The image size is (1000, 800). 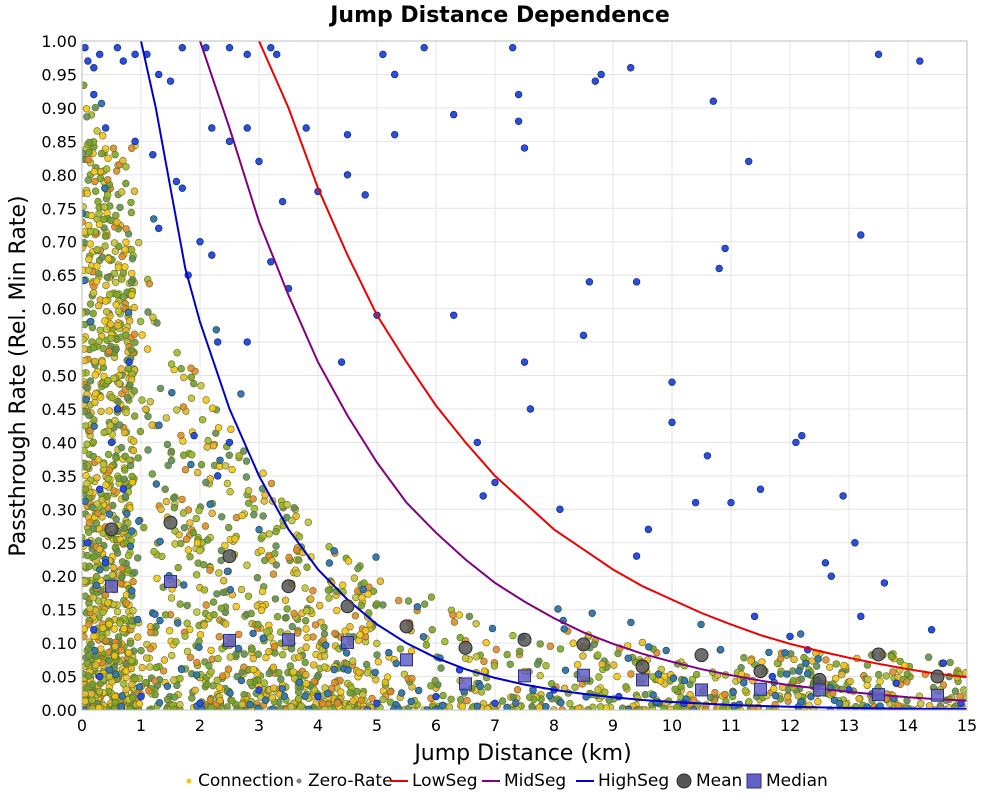 I want to click on mean-marker, so click(x=465, y=647).